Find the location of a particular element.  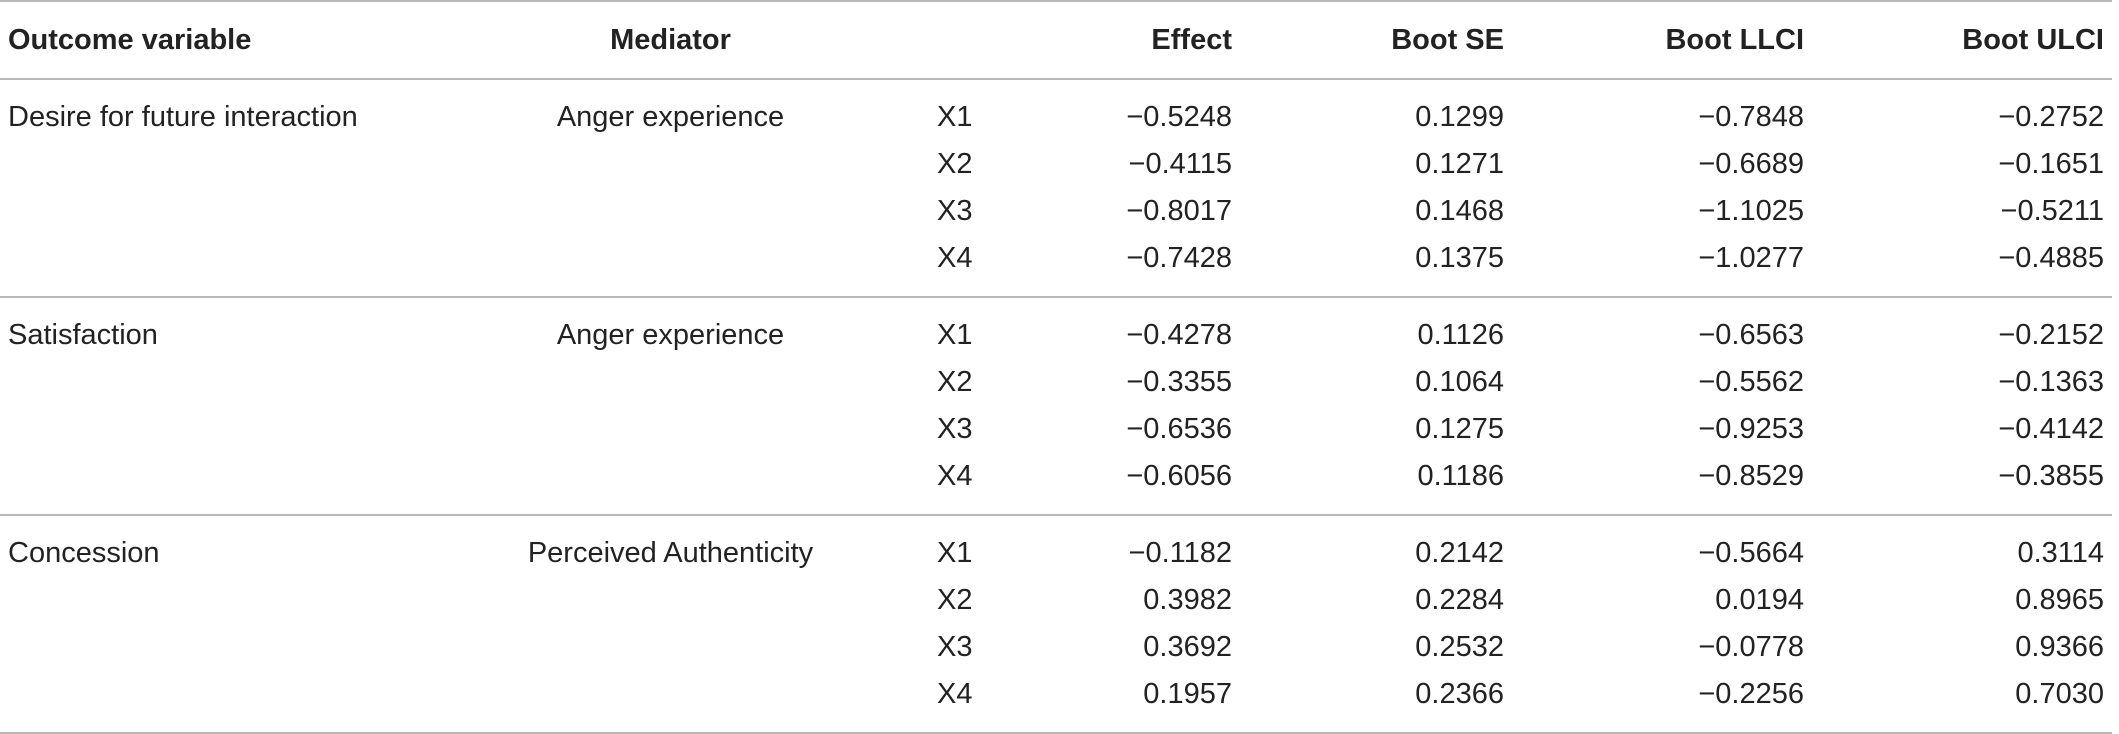

boot-se-cell: 0.2142 is located at coordinates (1459, 553).